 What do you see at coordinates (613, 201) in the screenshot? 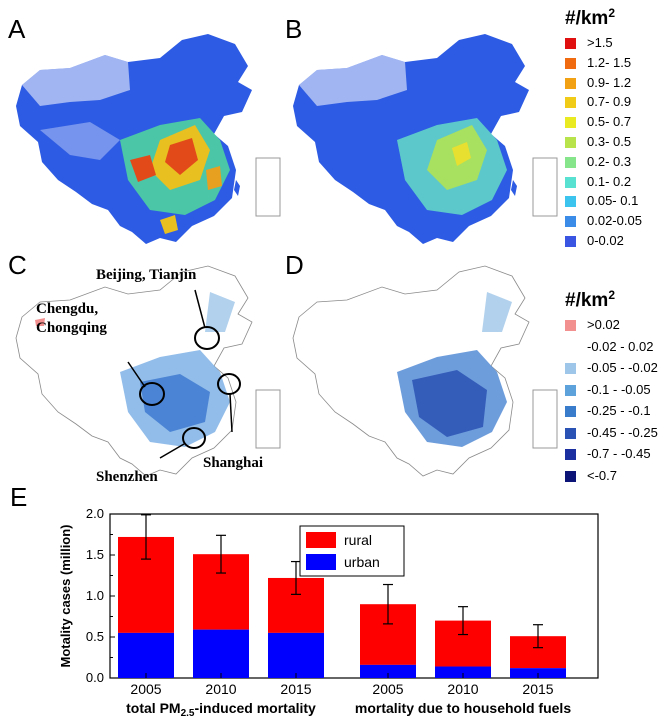
I see `legend-label: 0.05- 0.1` at bounding box center [613, 201].